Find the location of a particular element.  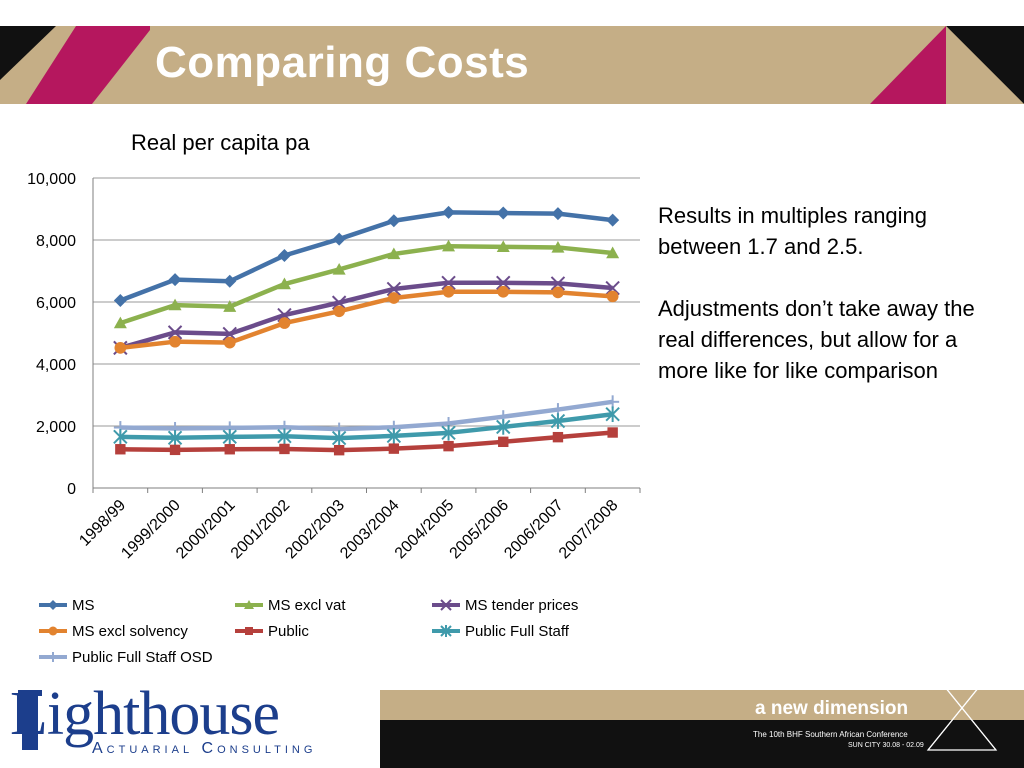

header-banner is located at coordinates (512, 65).